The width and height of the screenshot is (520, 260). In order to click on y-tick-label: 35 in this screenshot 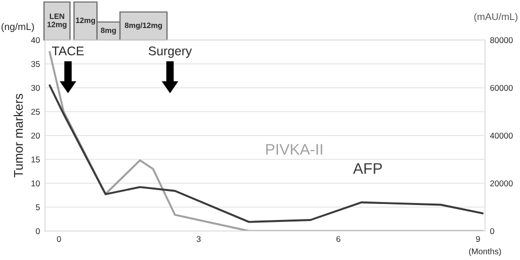, I will do `click(35, 64)`.